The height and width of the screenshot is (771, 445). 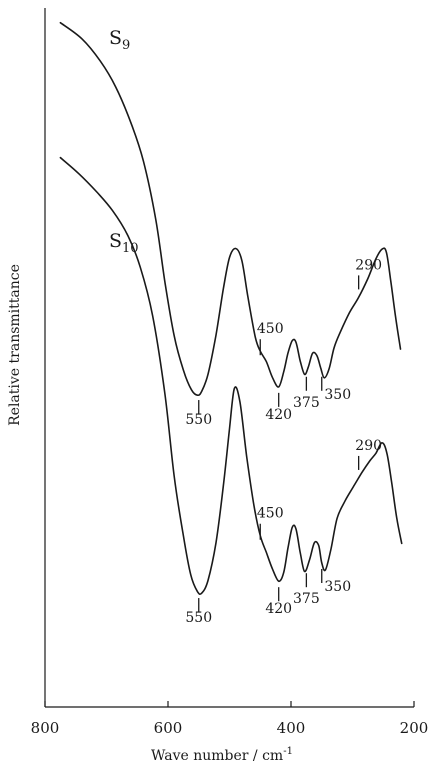 I want to click on peak-label-s10-420: 420, so click(x=278, y=609).